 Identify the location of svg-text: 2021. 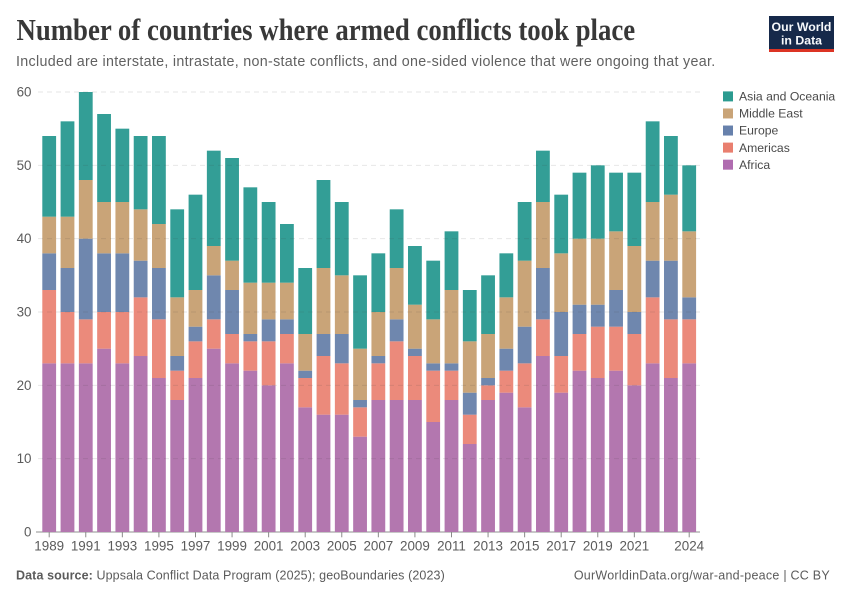
(634, 545).